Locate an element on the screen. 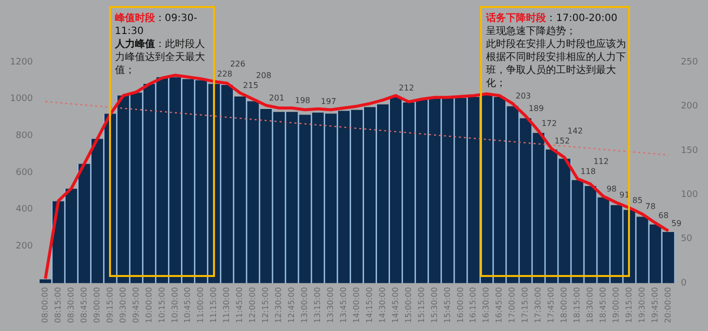 The image size is (708, 331). x-tick-label: 10:30:00 is located at coordinates (175, 305).